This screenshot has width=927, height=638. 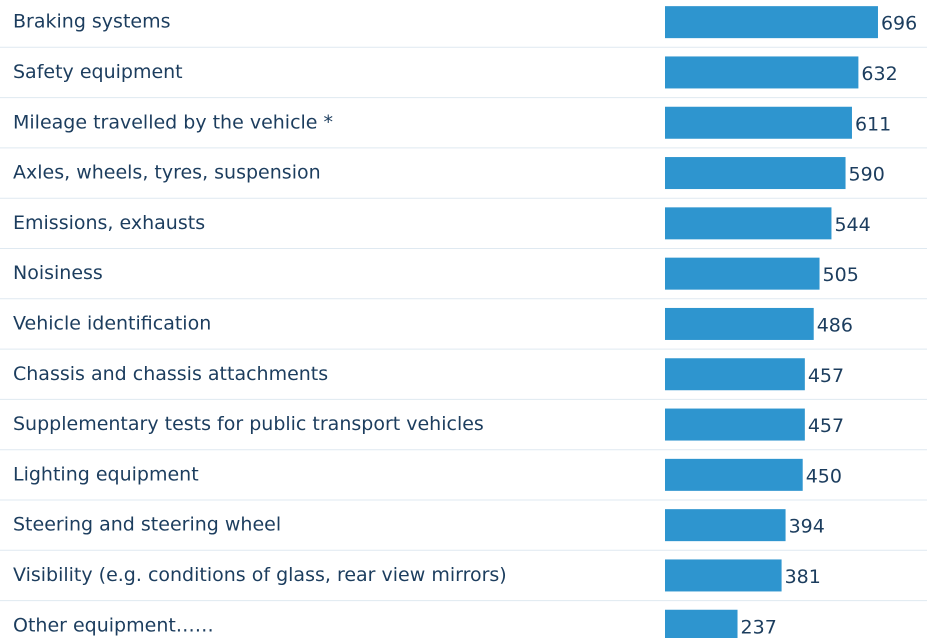 What do you see at coordinates (873, 124) in the screenshot?
I see `value-label: 611` at bounding box center [873, 124].